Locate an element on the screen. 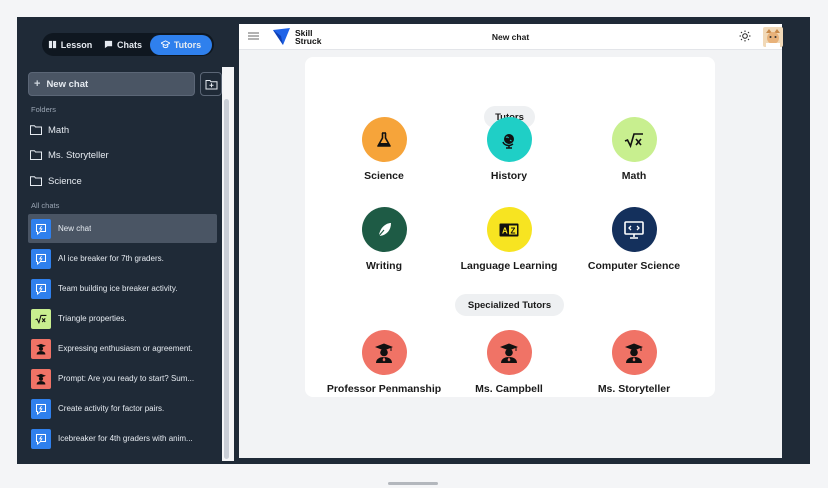 The height and width of the screenshot is (488, 828). tutor-label: Professor Penmanship is located at coordinates (384, 389).